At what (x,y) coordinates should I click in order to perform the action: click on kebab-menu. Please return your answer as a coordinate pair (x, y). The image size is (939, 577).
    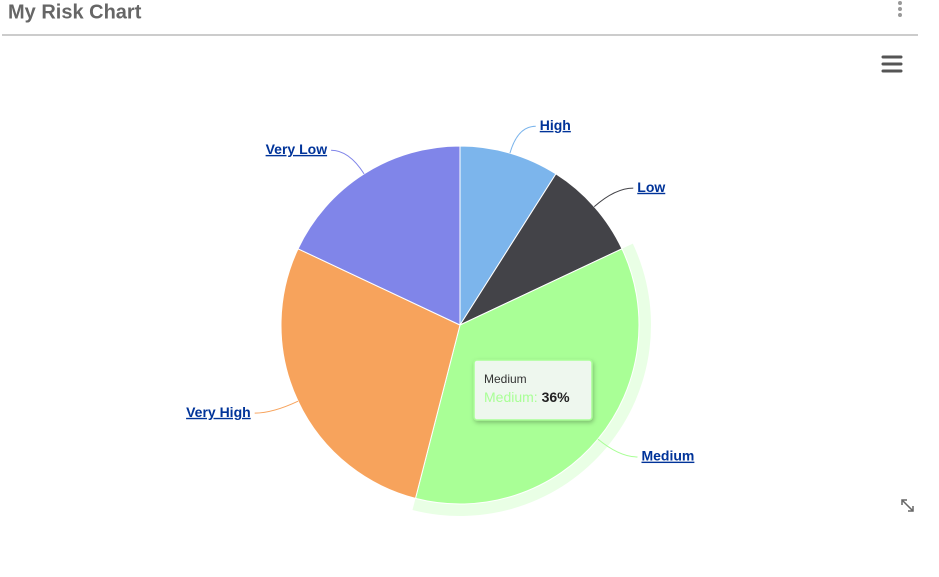
    Looking at the image, I should click on (900, 9).